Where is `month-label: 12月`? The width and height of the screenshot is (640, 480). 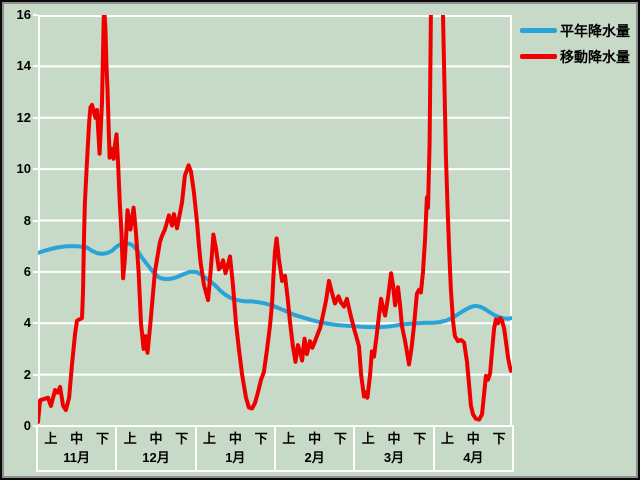
month-label: 12月 is located at coordinates (156, 457).